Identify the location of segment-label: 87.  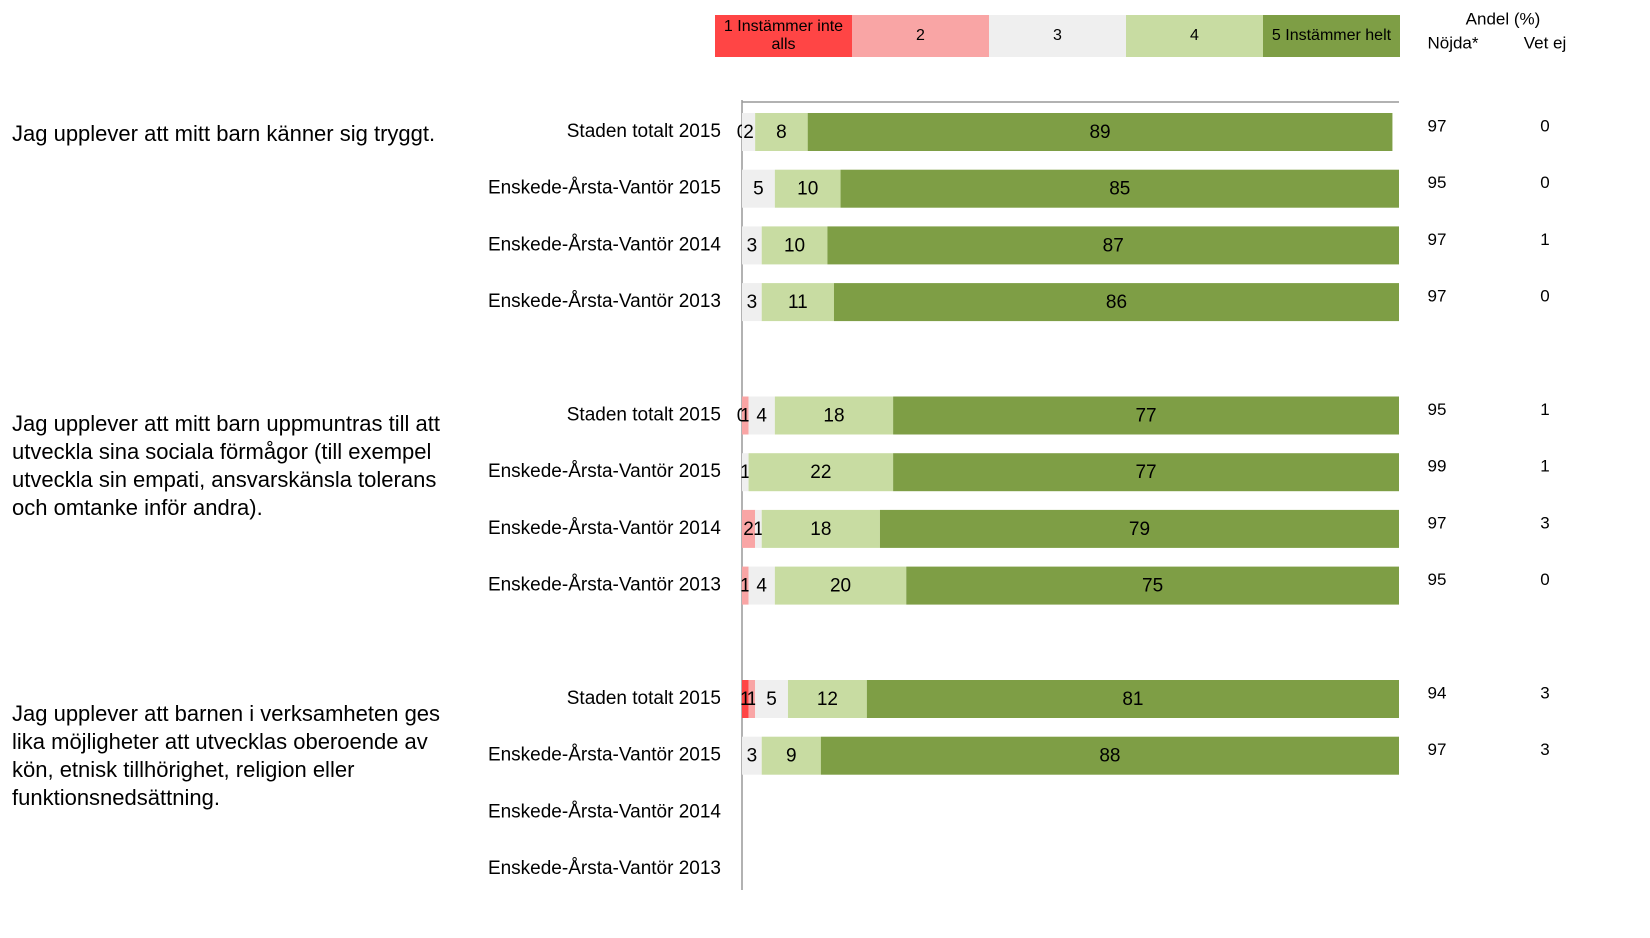
(1113, 245).